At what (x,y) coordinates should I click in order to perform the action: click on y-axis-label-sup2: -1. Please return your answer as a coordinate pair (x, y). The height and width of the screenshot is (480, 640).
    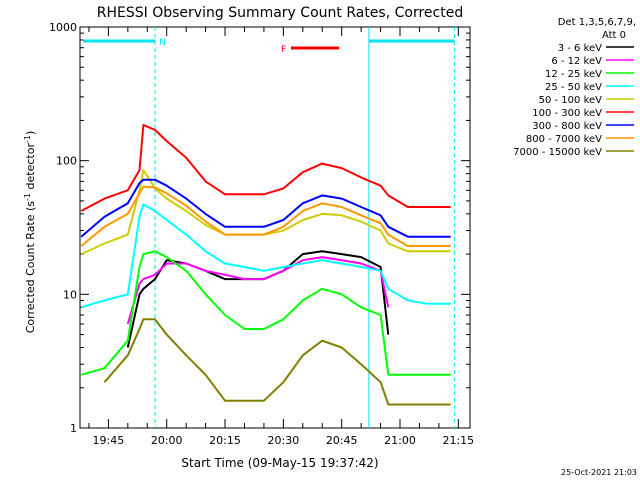
    Looking at the image, I should click on (27, 139).